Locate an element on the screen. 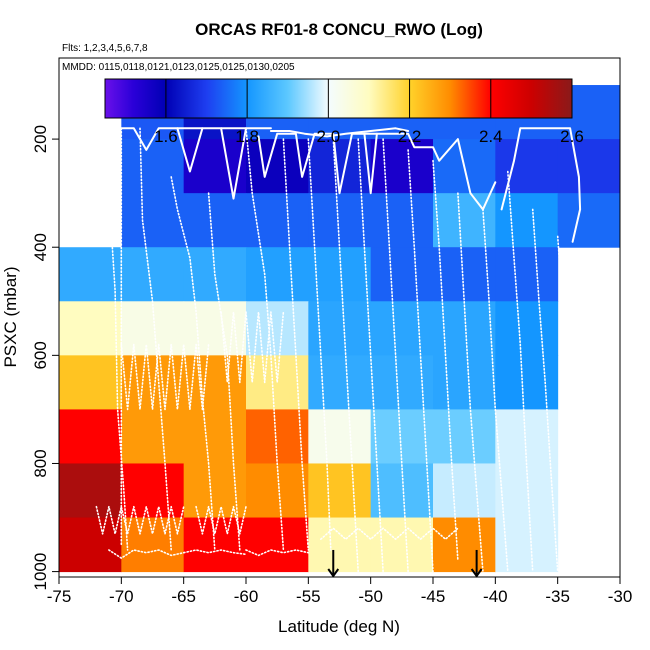  colorbar-tick-label: 2.4 is located at coordinates (491, 136).